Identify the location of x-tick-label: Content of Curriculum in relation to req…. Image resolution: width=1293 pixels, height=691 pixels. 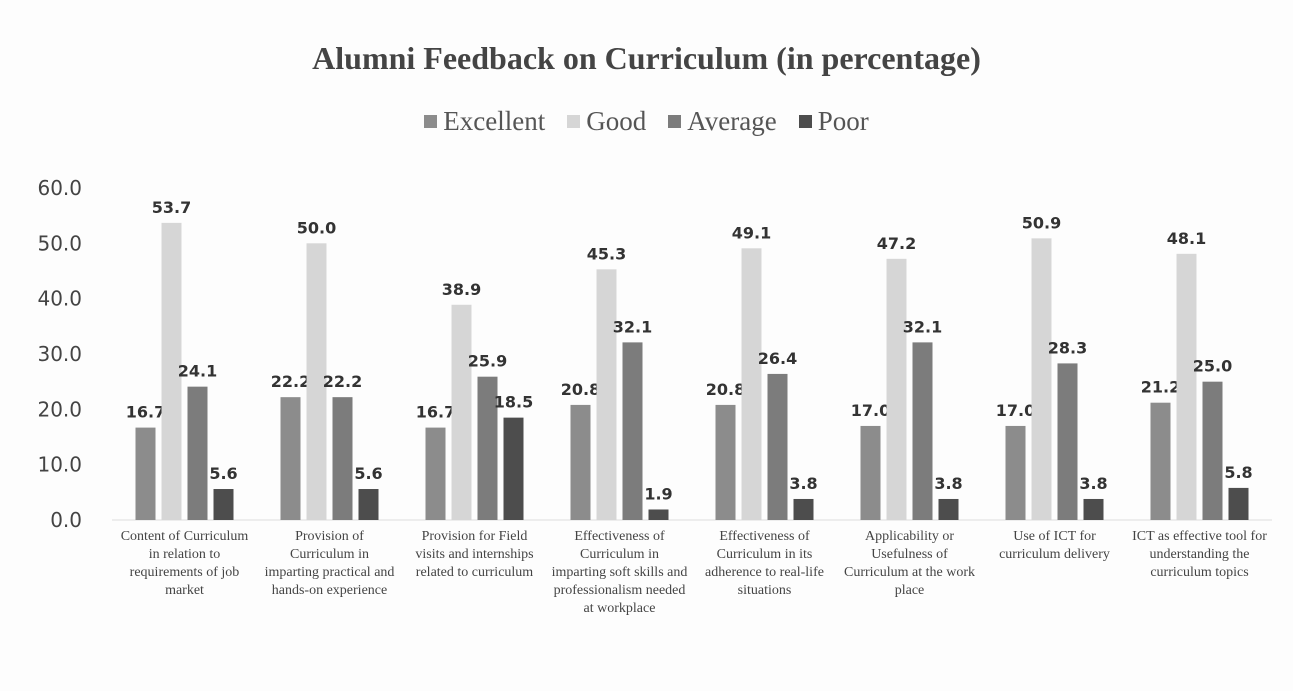
(184, 563).